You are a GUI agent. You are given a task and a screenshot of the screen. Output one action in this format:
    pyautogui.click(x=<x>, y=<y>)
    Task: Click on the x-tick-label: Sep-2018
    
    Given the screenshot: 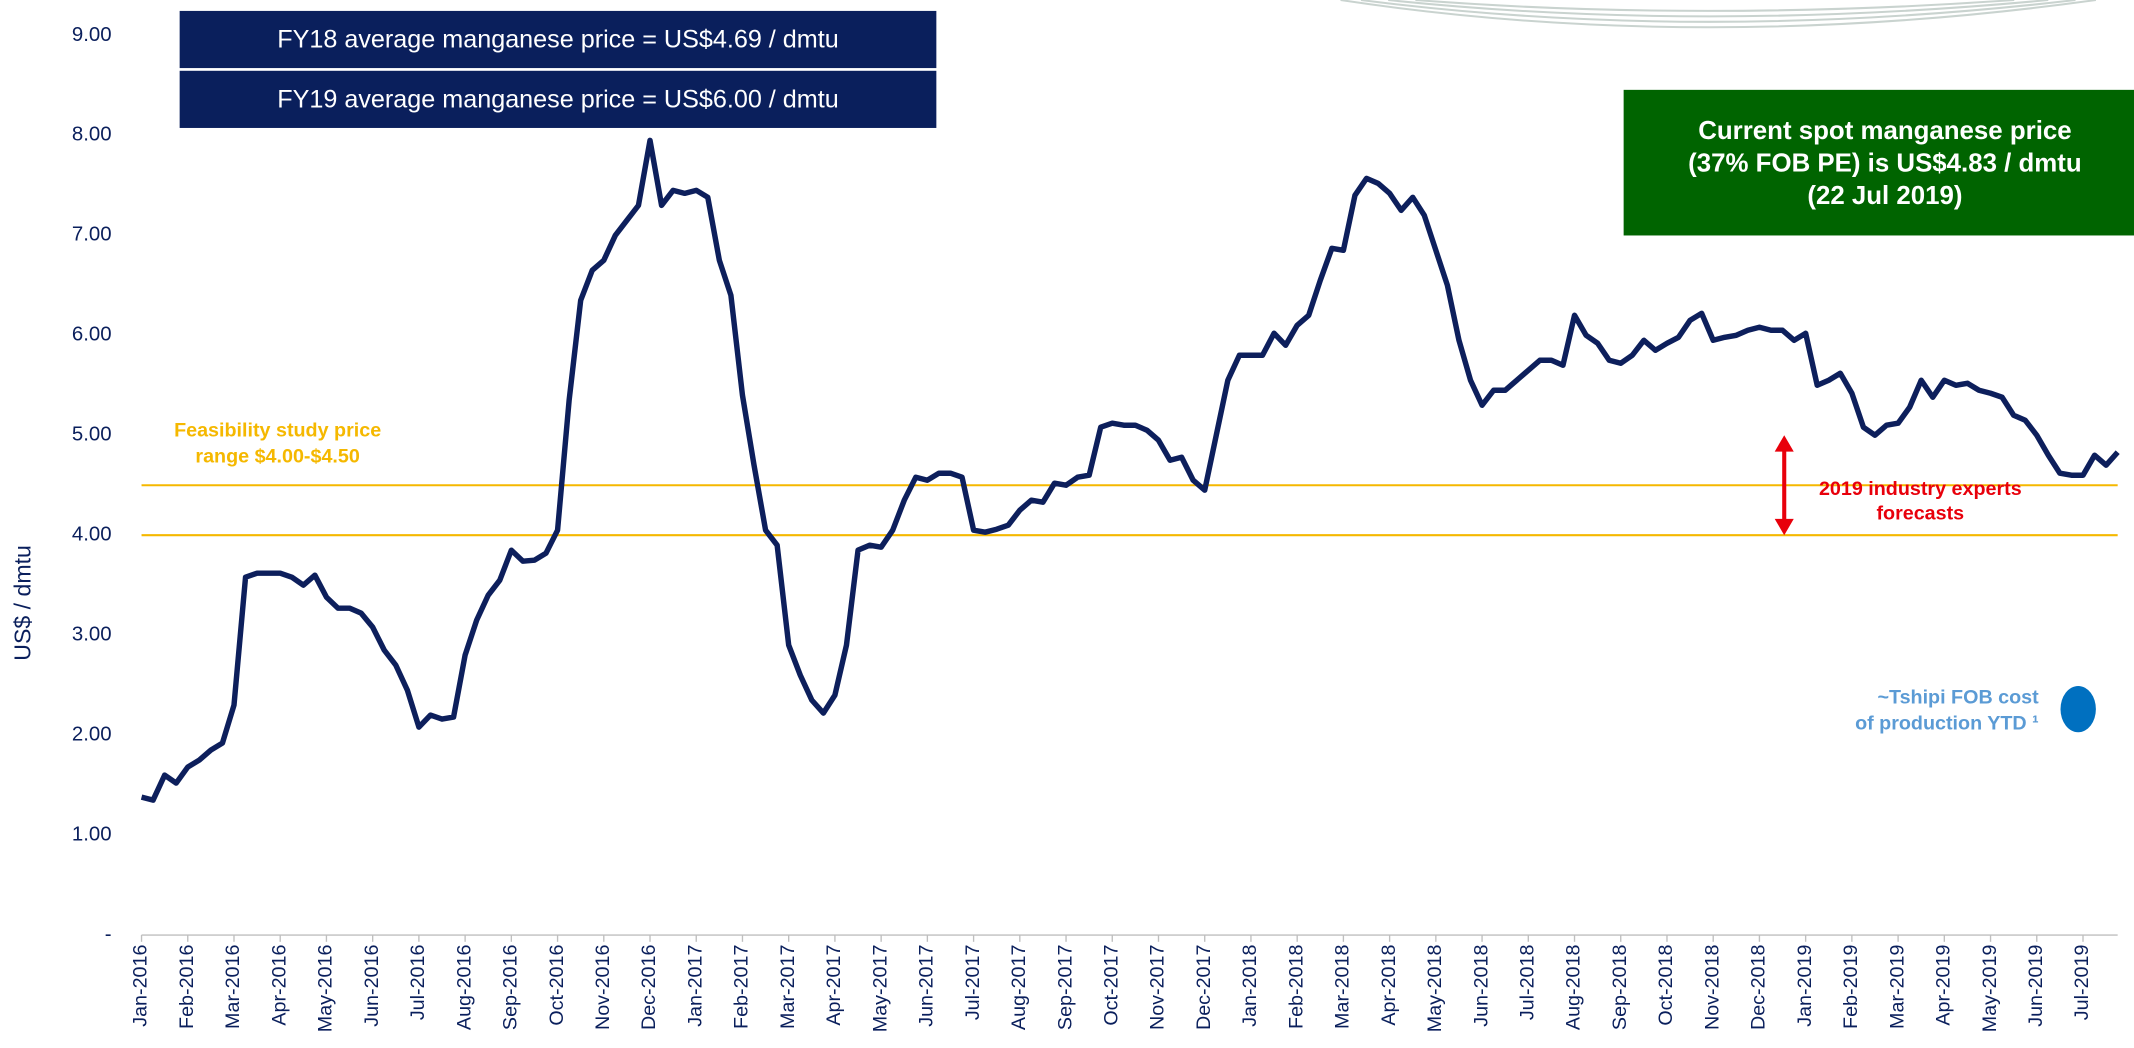 What is the action you would take?
    pyautogui.click(x=1620, y=988)
    